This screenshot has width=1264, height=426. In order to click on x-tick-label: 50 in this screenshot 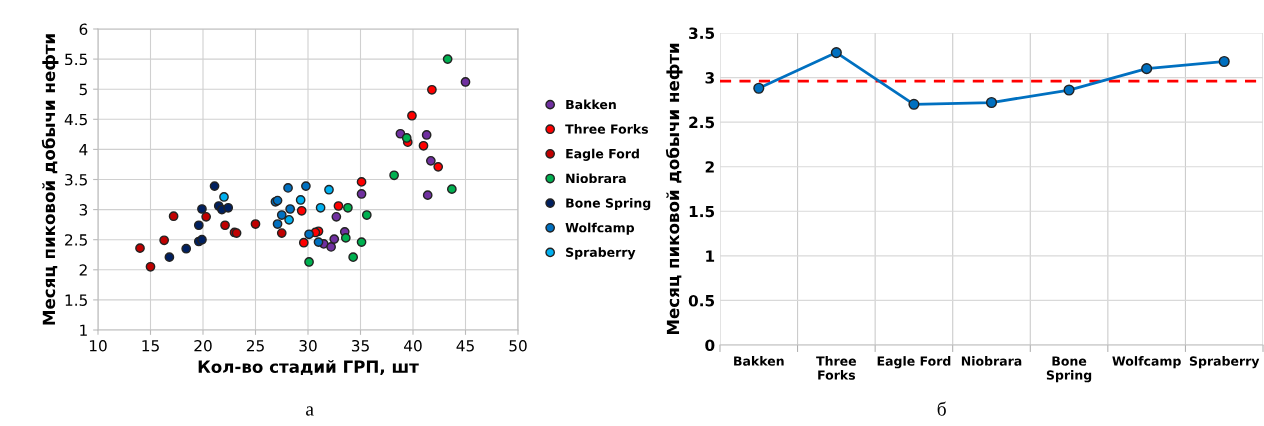, I will do `click(518, 345)`.